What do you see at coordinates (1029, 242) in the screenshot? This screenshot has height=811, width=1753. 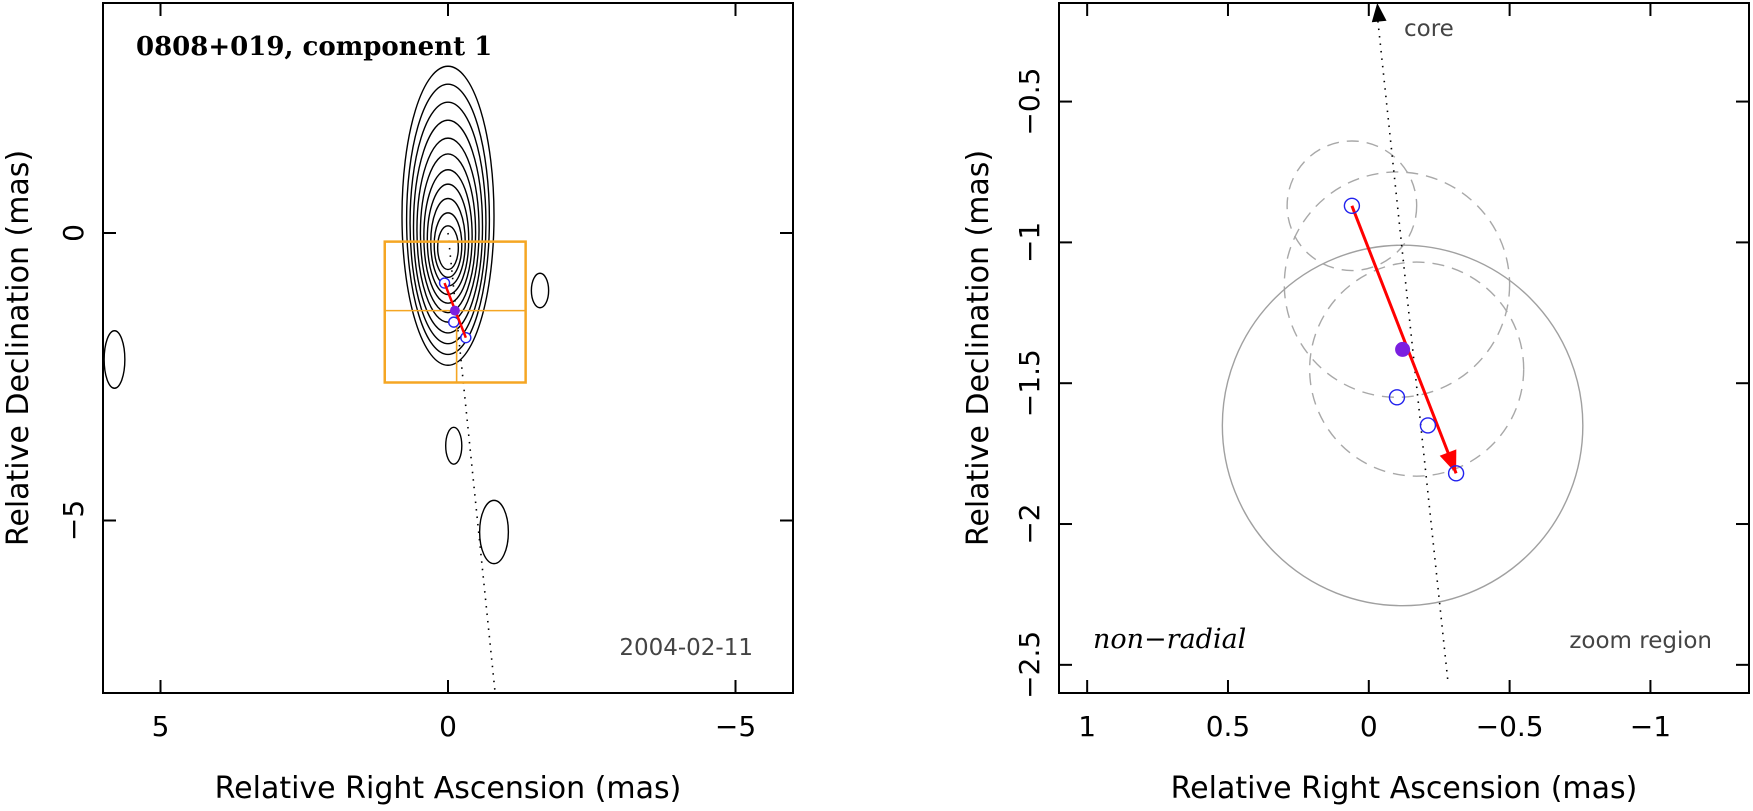 I see `right-y-tick-label: −1` at bounding box center [1029, 242].